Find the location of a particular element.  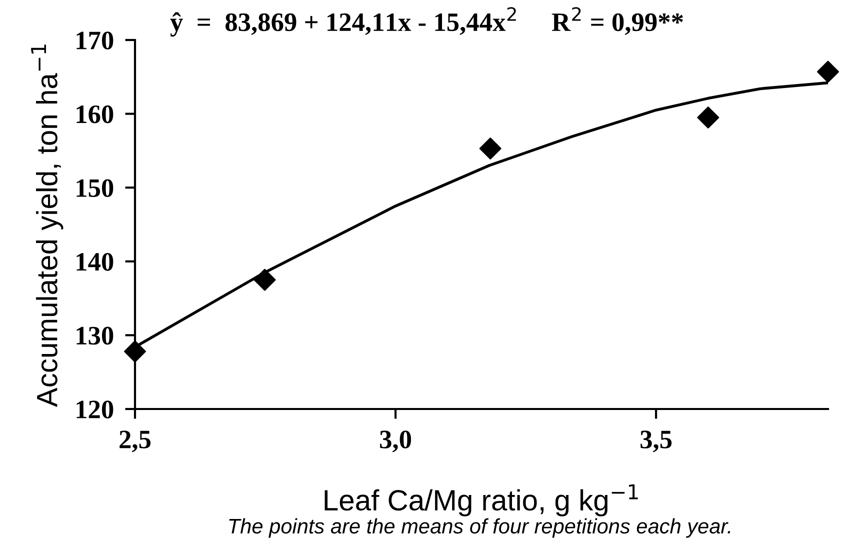

text: ŷ = 83,869 + 124,11x - 15,44x$^{2}$ R$^{2}$ = 0,99** is located at coordinates (426, 22).